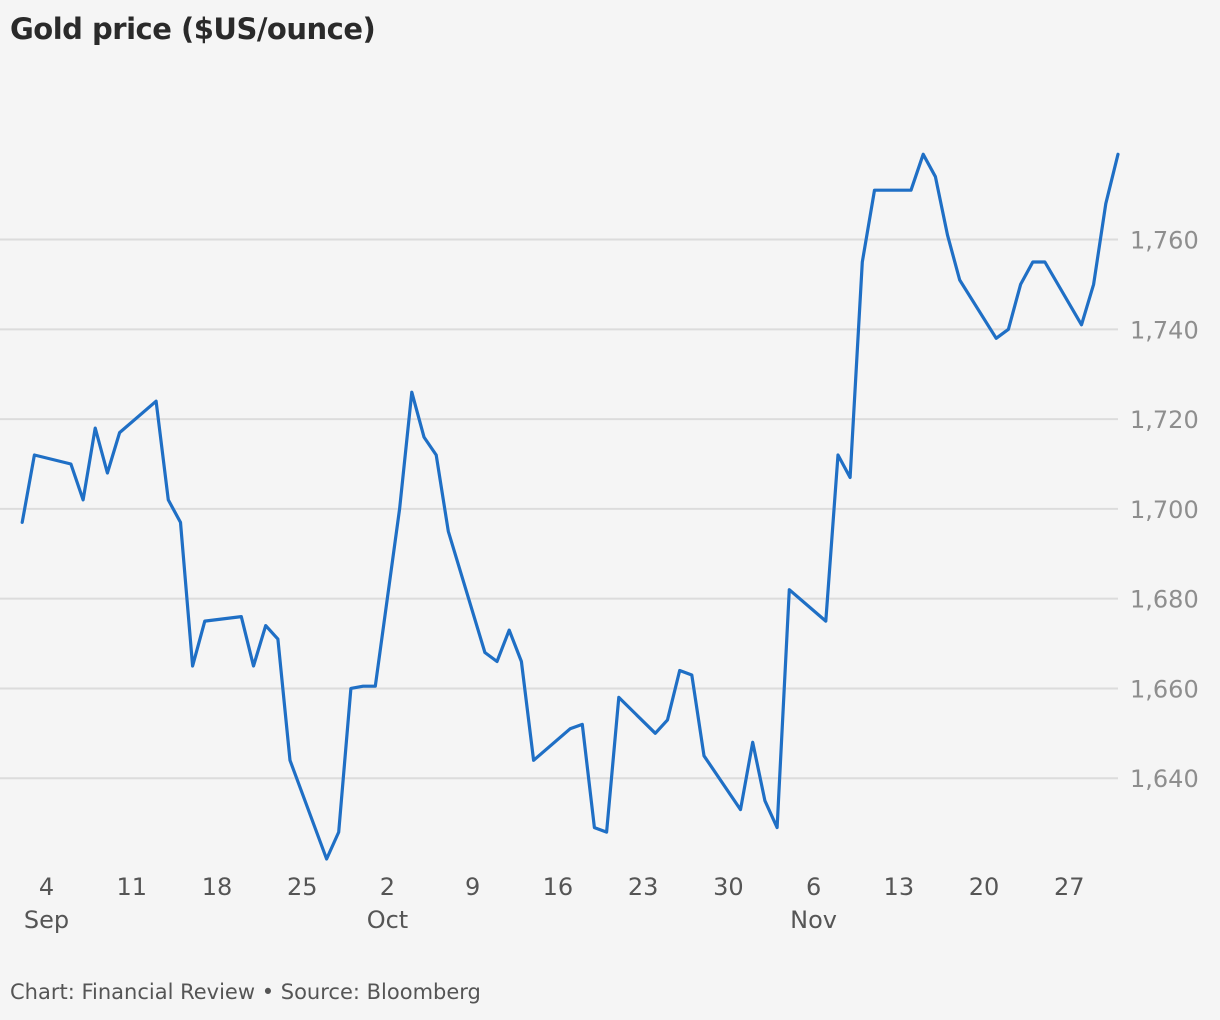  What do you see at coordinates (387, 887) in the screenshot?
I see `x-tick-label: 2` at bounding box center [387, 887].